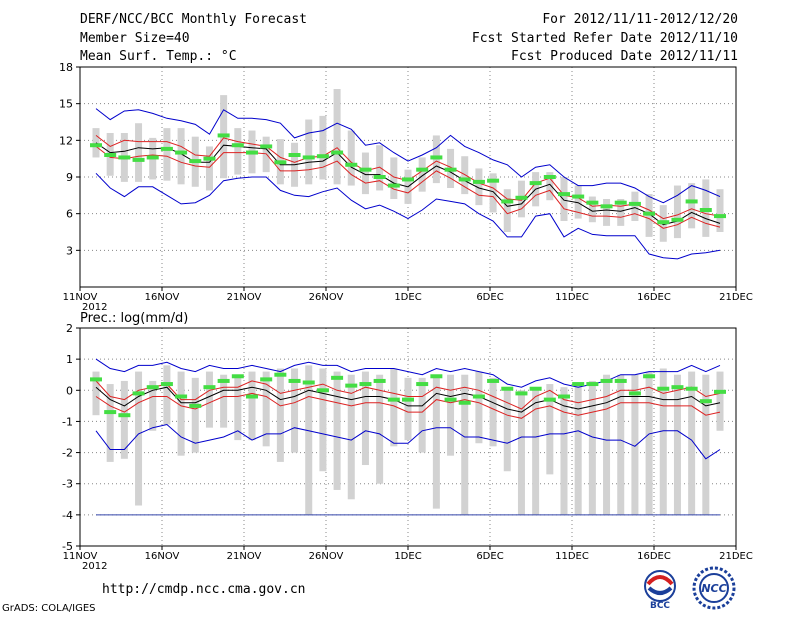 This screenshot has width=800, height=618. What do you see at coordinates (49, 608) in the screenshot?
I see `grads-credit: GrADS: COLA/IGES` at bounding box center [49, 608].